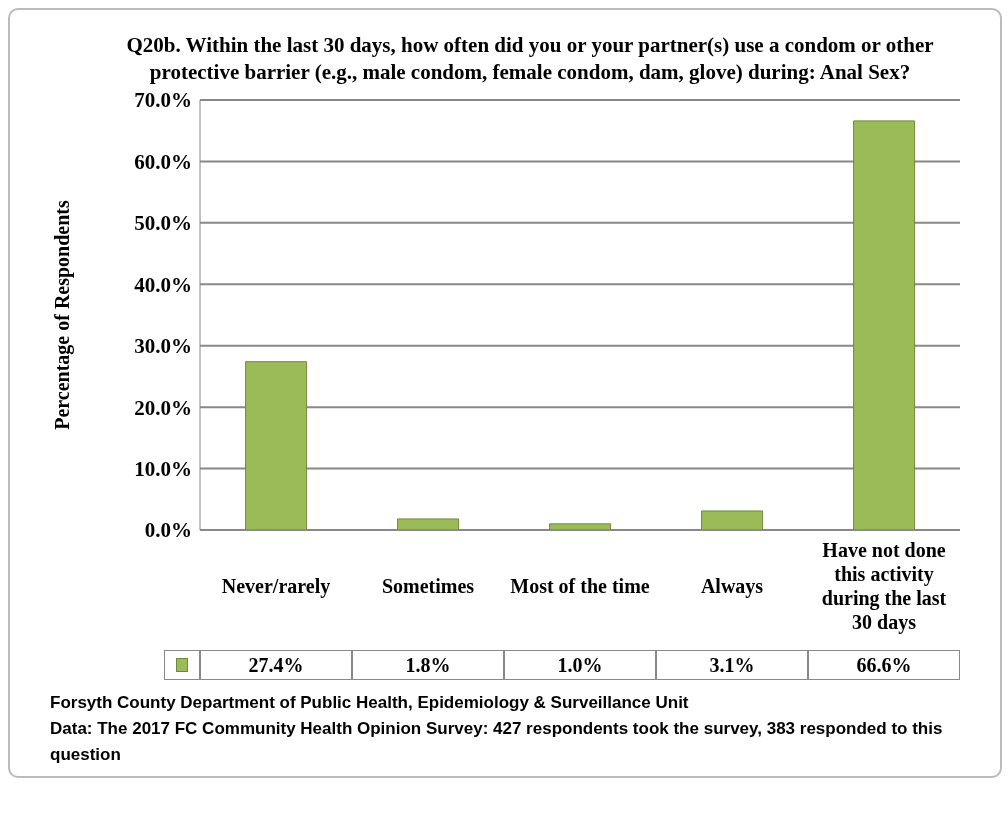  Describe the element at coordinates (163, 100) in the screenshot. I see `y-tick-label: 70.0%` at that location.